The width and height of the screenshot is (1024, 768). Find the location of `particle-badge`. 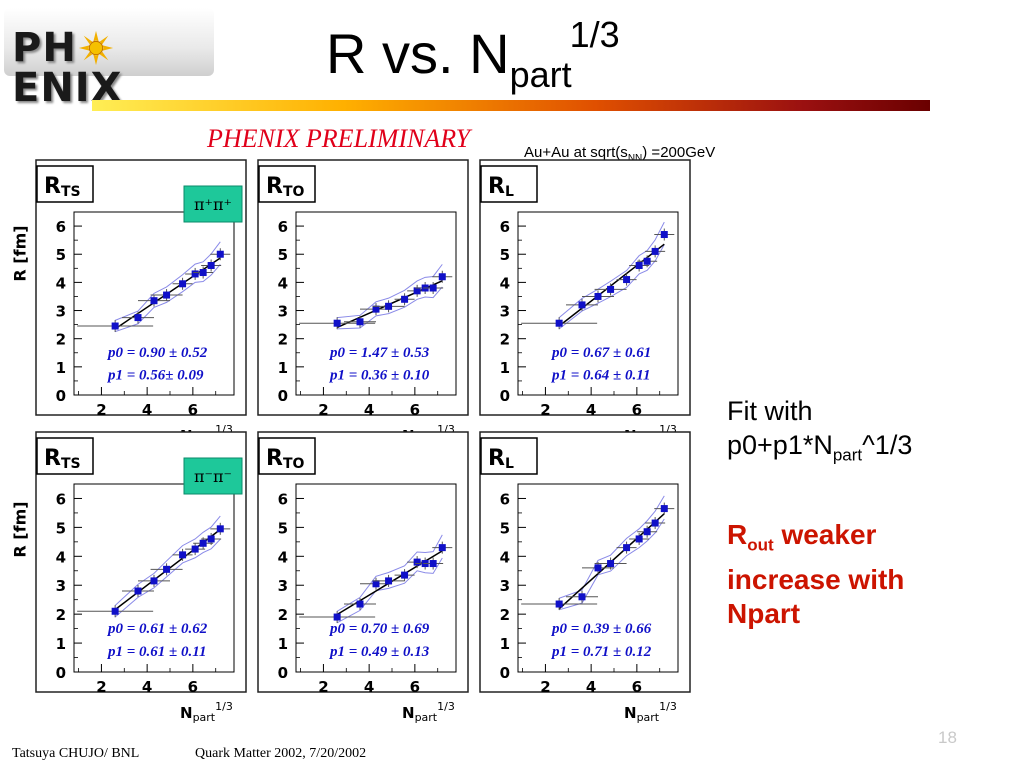

particle-badge is located at coordinates (213, 476).